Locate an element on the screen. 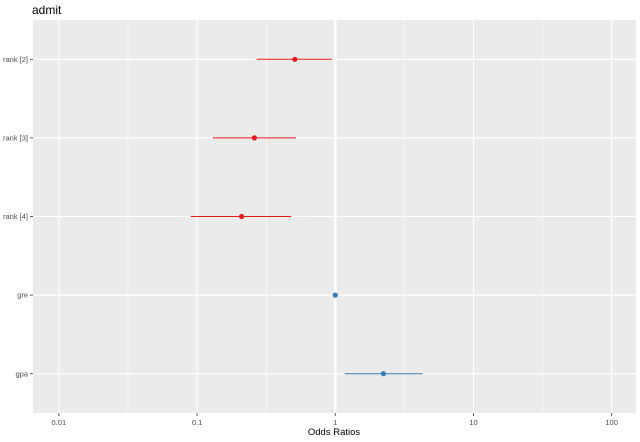 The height and width of the screenshot is (442, 640). y-tick-label: rank [2] is located at coordinates (15, 59).